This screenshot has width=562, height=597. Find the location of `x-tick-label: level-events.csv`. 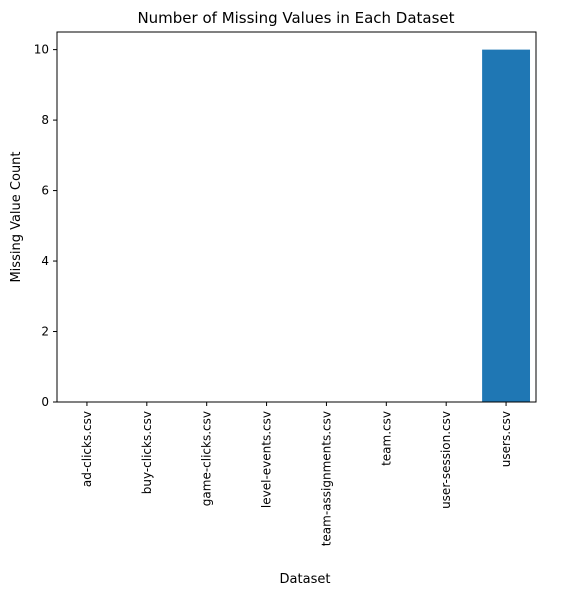

x-tick-label: level-events.csv is located at coordinates (267, 459).